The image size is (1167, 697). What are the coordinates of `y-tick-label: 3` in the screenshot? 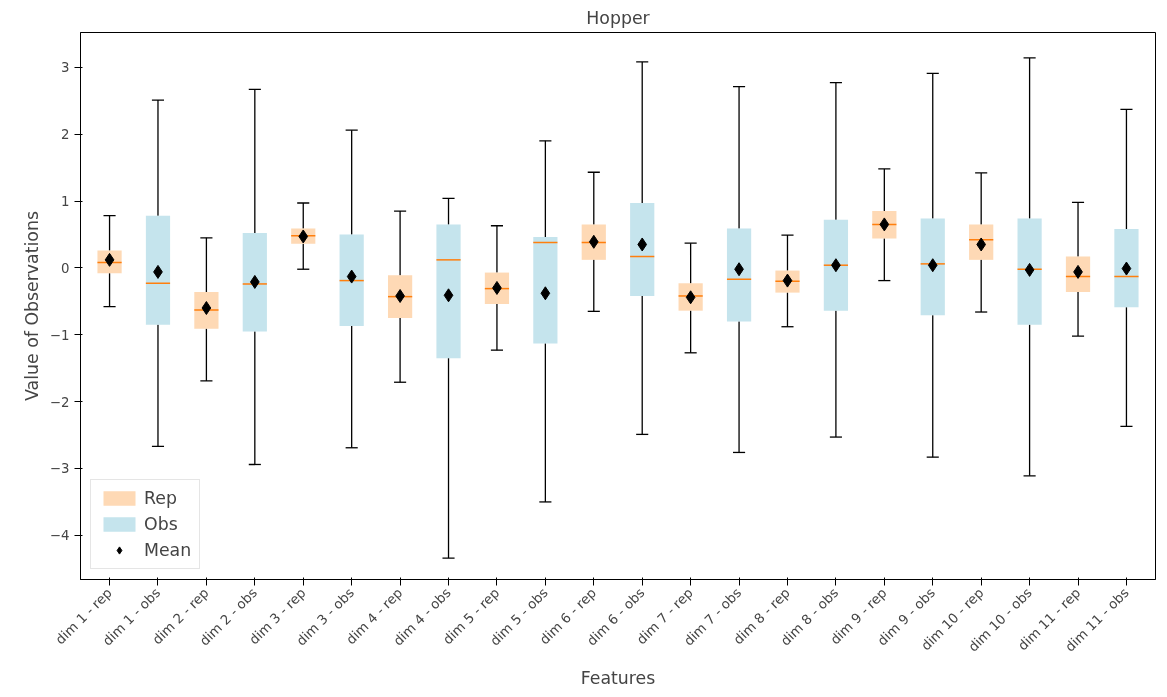 It's located at (65, 68).